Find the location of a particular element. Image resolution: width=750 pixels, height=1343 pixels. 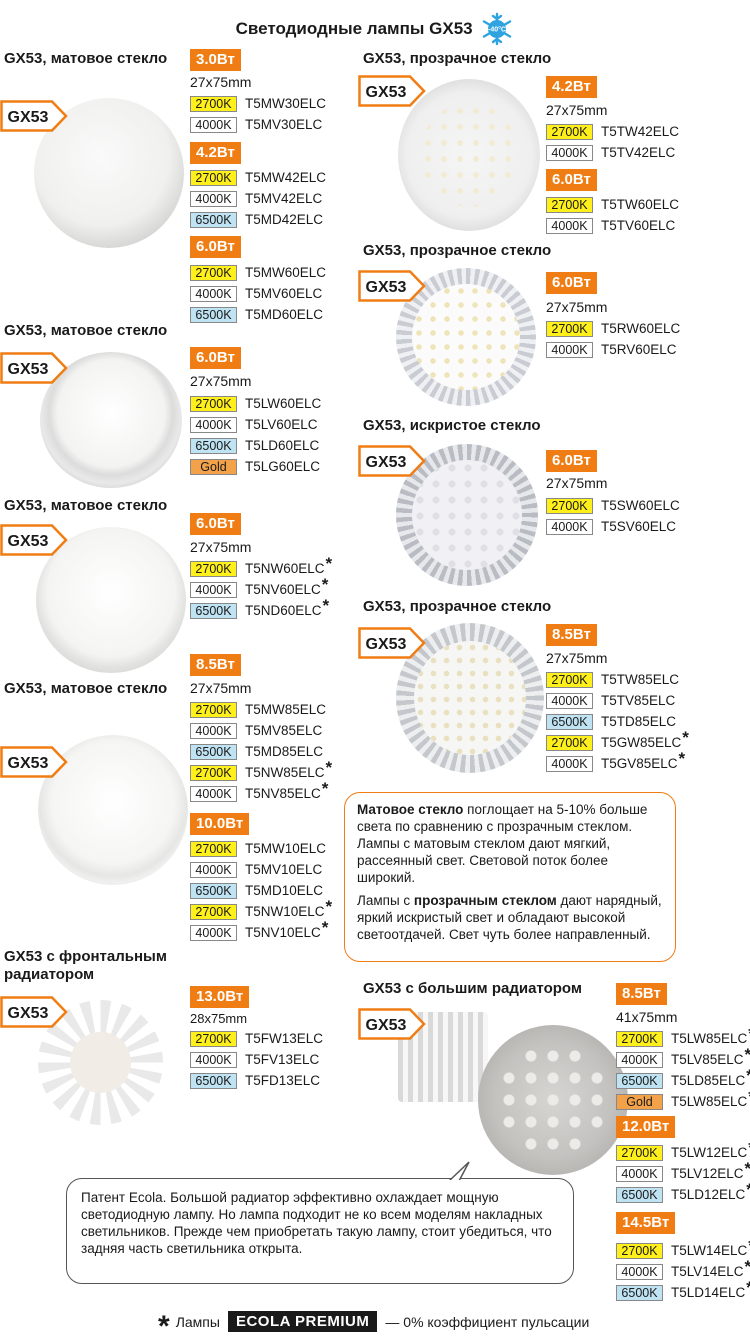

variant-row: 6500K T5FD13ELC is located at coordinates (256, 1080).